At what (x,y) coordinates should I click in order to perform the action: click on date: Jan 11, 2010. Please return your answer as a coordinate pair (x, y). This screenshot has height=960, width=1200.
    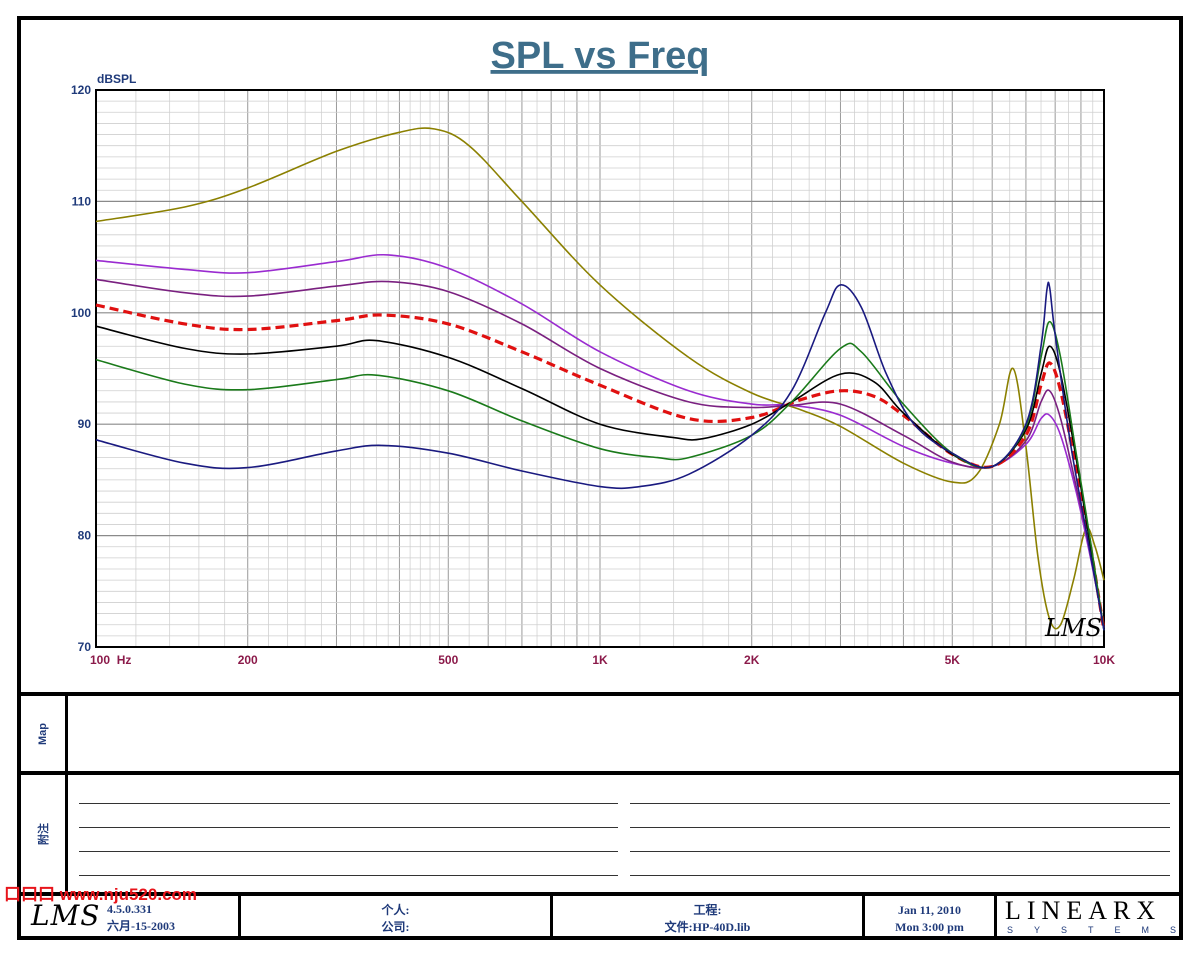
    Looking at the image, I should click on (929, 910).